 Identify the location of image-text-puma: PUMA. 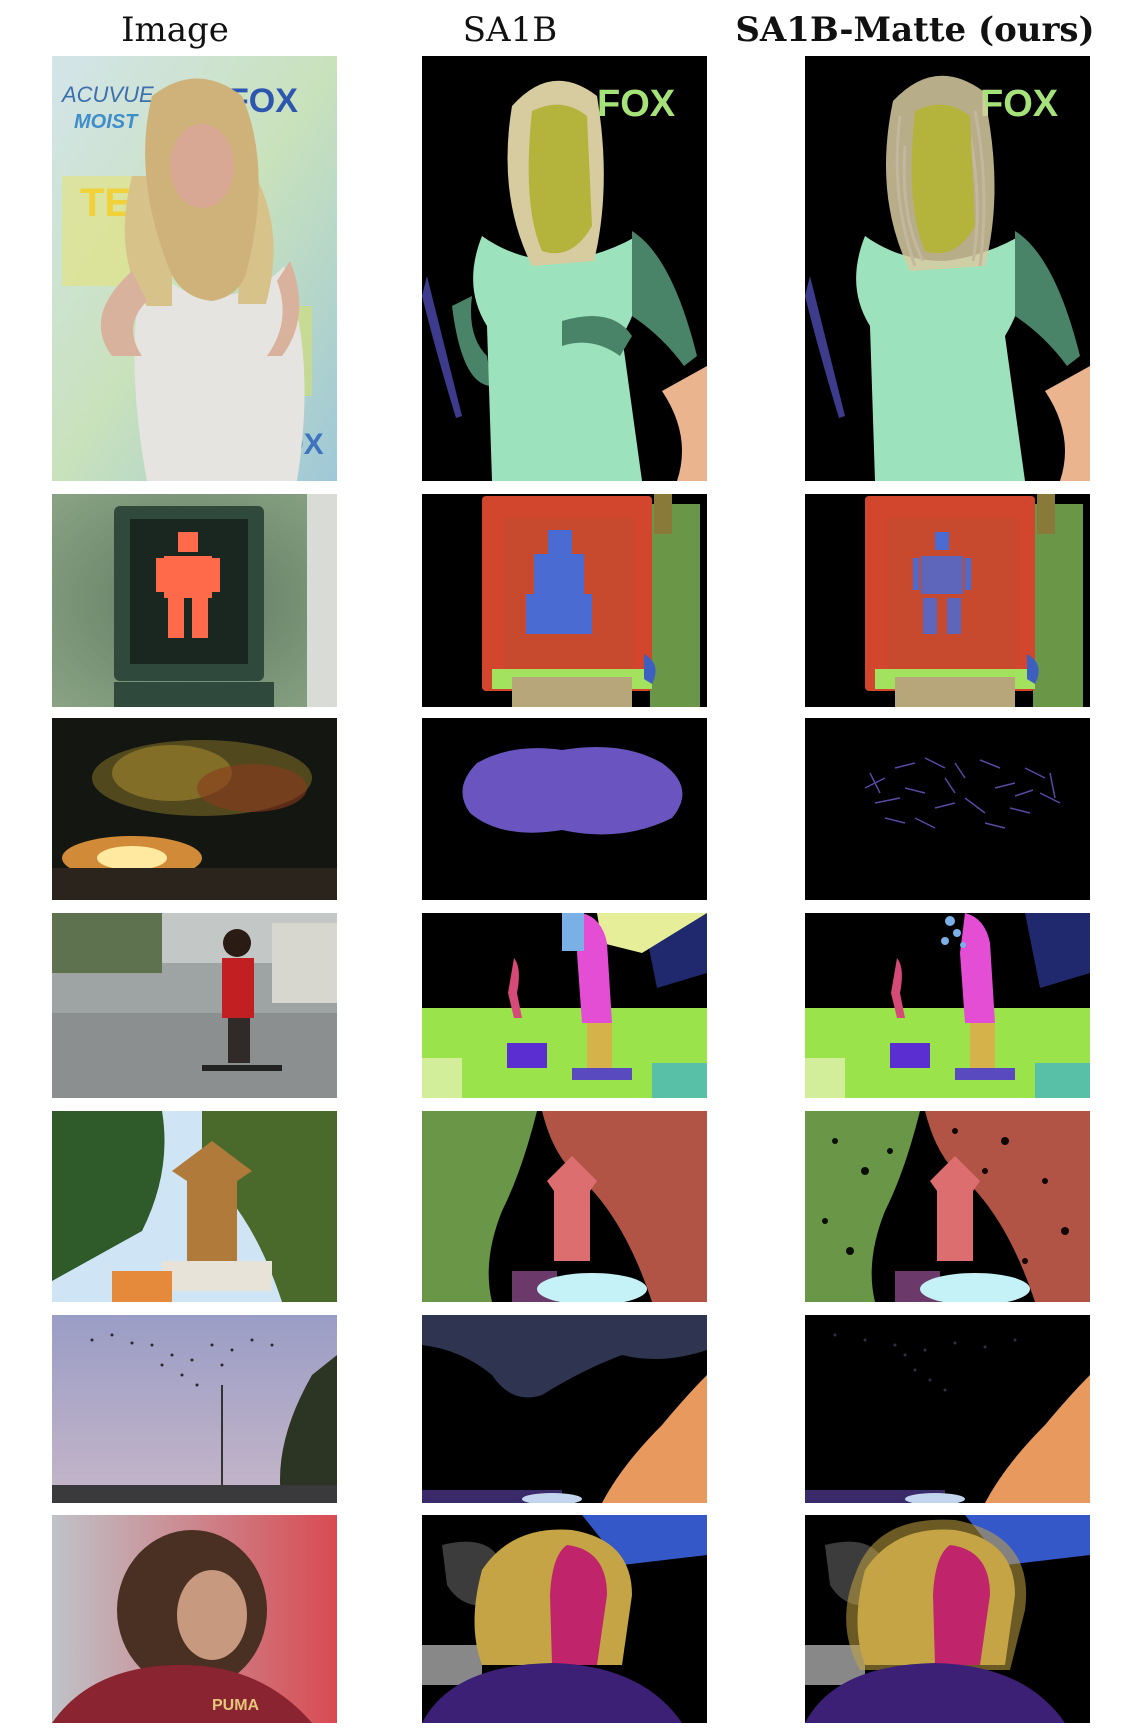
(236, 1705).